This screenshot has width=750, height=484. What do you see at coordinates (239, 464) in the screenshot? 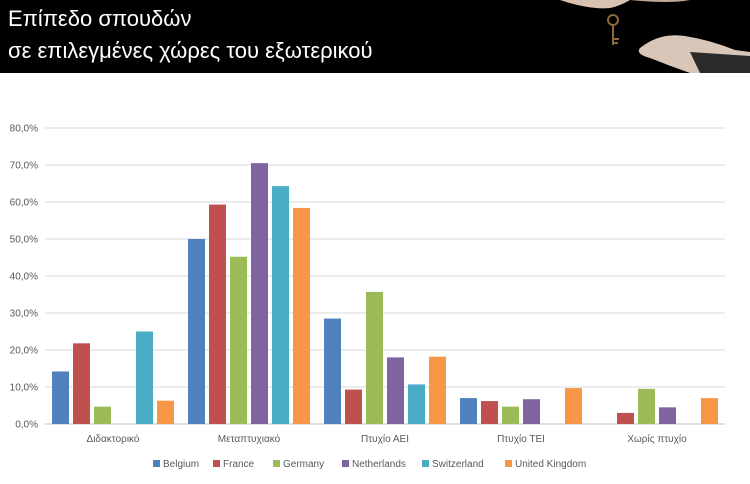
I see `legend-label: France` at bounding box center [239, 464].